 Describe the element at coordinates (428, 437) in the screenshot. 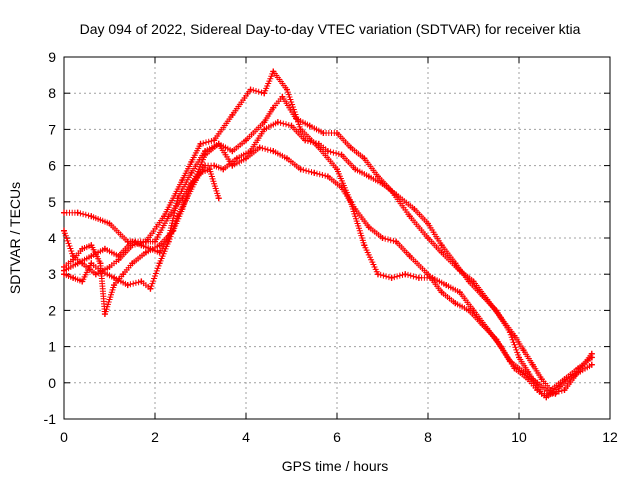

I see `x-tick-label: 8` at that location.